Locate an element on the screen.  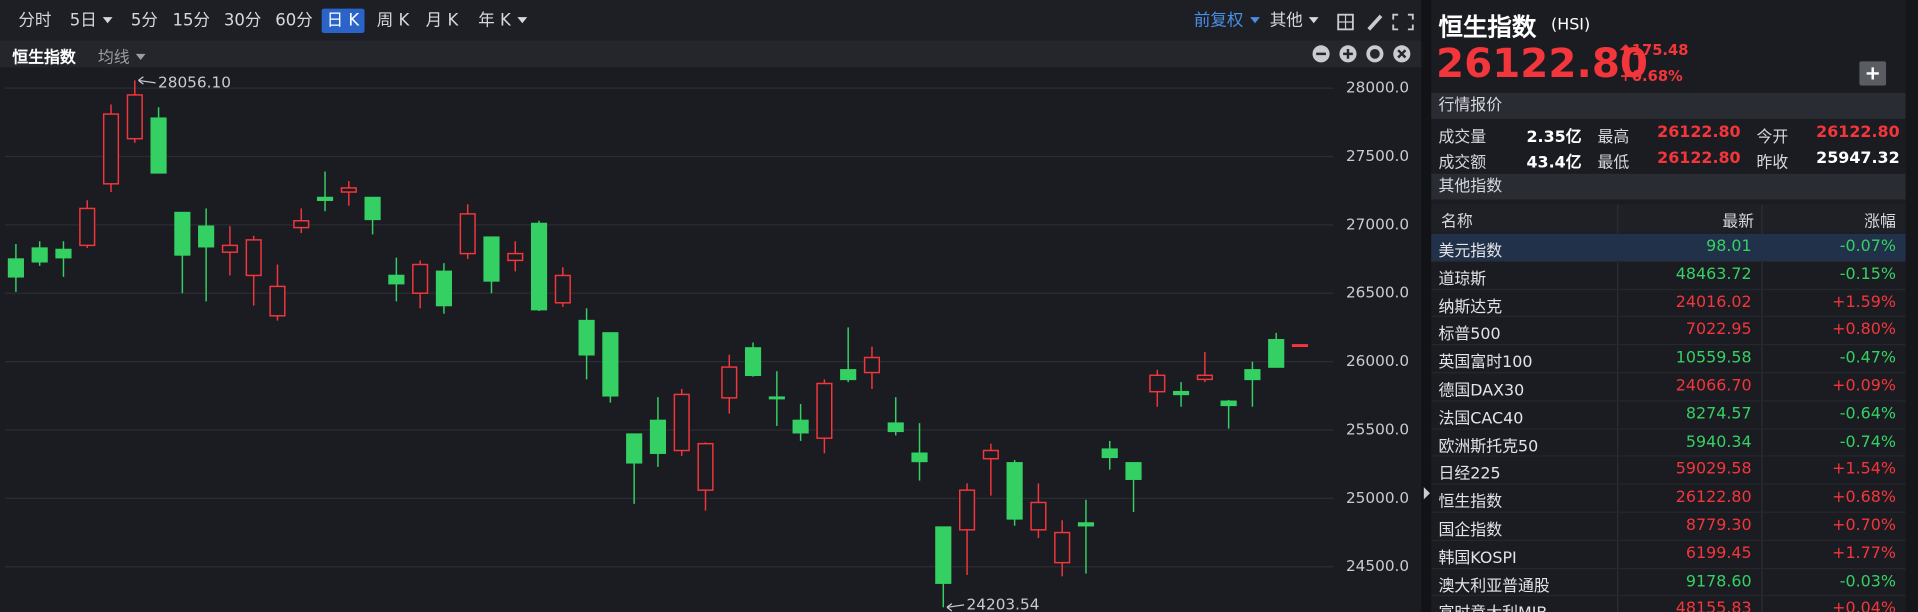
index-change: -0.47% is located at coordinates (1867, 358).